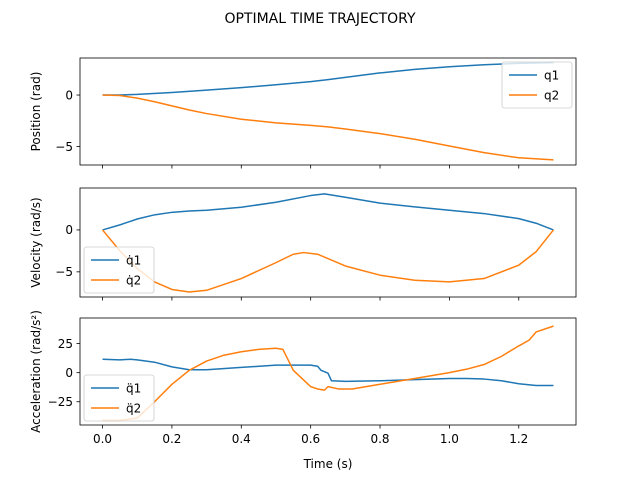  Describe the element at coordinates (65, 344) in the screenshot. I see `y-tick-label: 25` at that location.